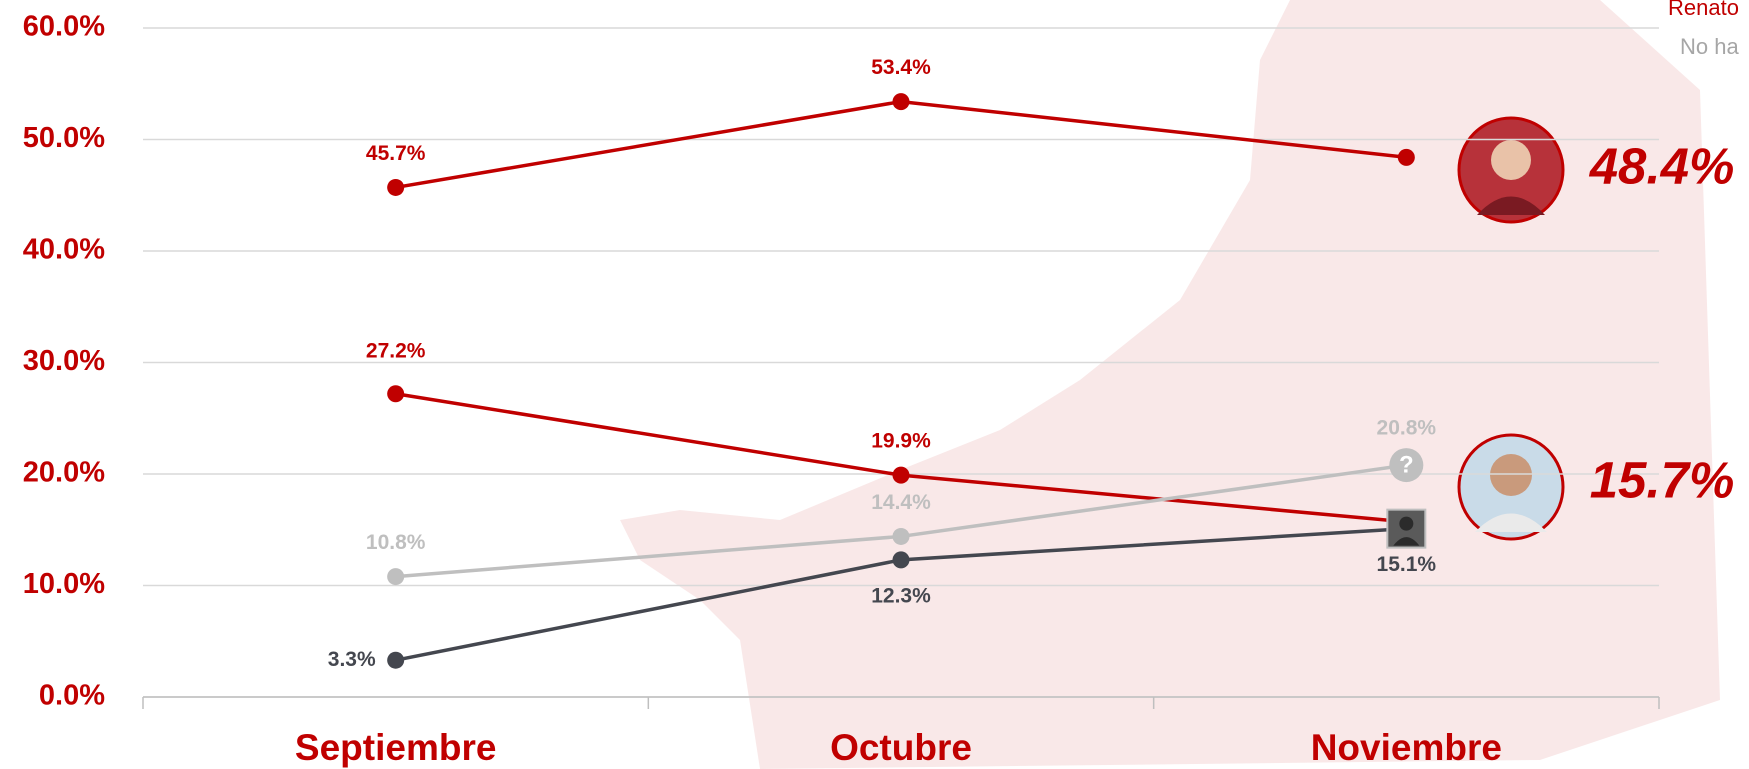 This screenshot has width=1749, height=769. I want to click on data-label: 3.3%, so click(352, 659).